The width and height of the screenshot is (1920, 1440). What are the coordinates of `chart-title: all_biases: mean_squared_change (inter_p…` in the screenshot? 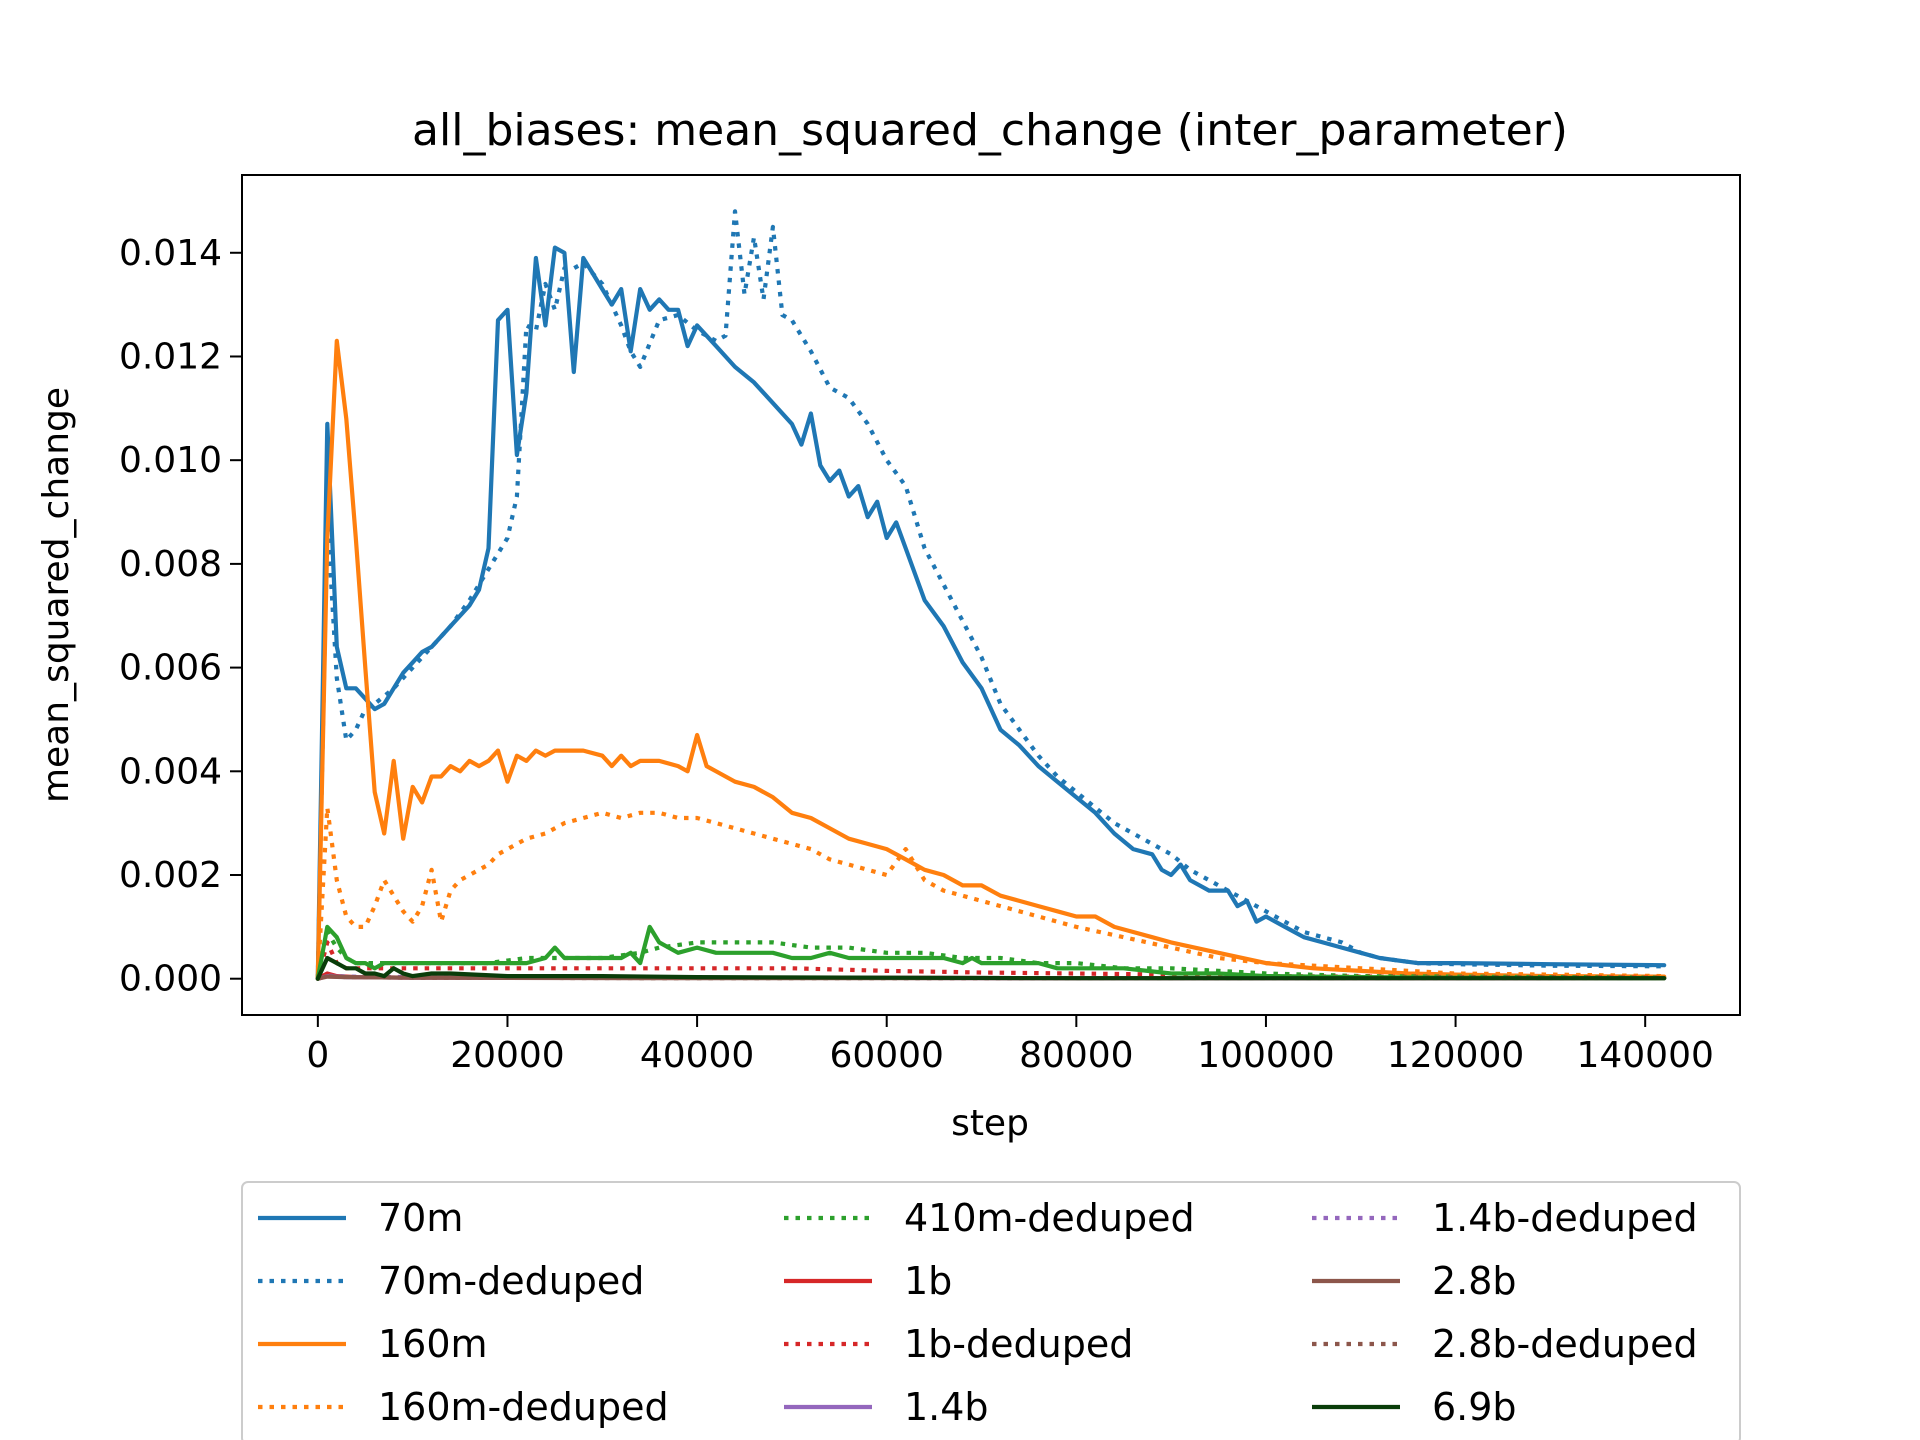 It's located at (990, 130).